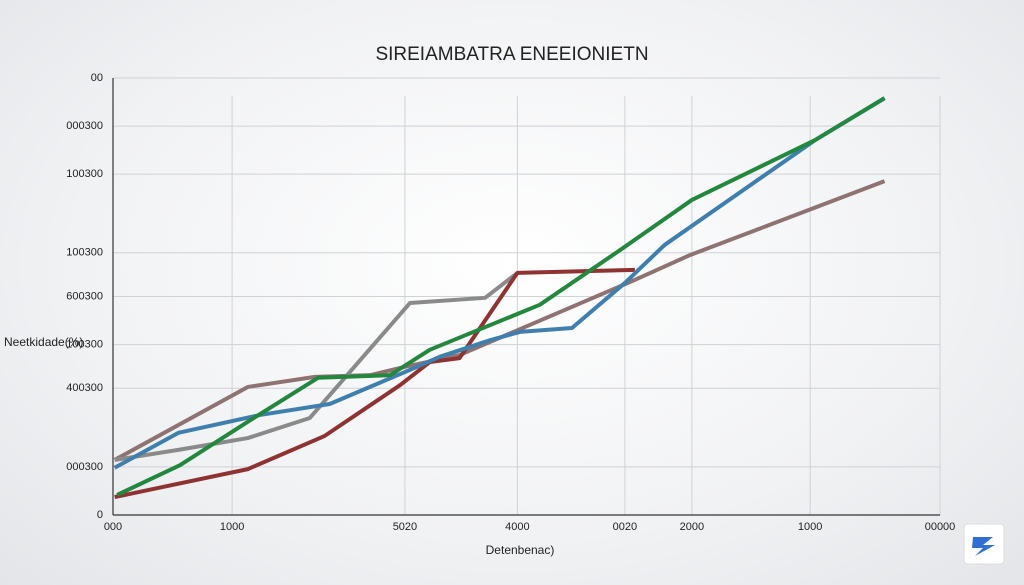 The width and height of the screenshot is (1024, 585). I want to click on y-axis-label: Neetkidade(%), so click(43, 342).